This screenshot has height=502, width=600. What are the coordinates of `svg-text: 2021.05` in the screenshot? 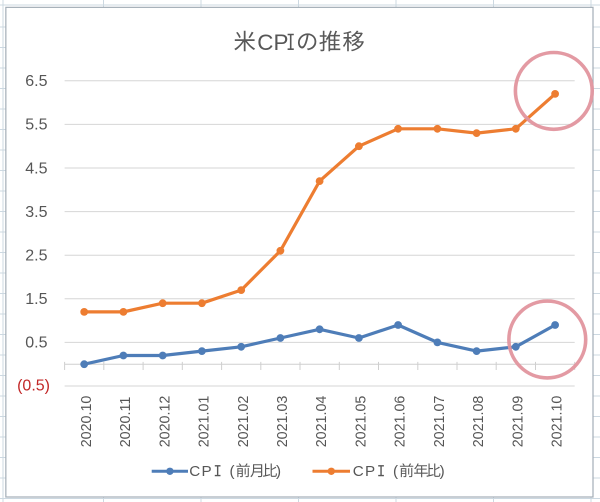 It's located at (362, 422).